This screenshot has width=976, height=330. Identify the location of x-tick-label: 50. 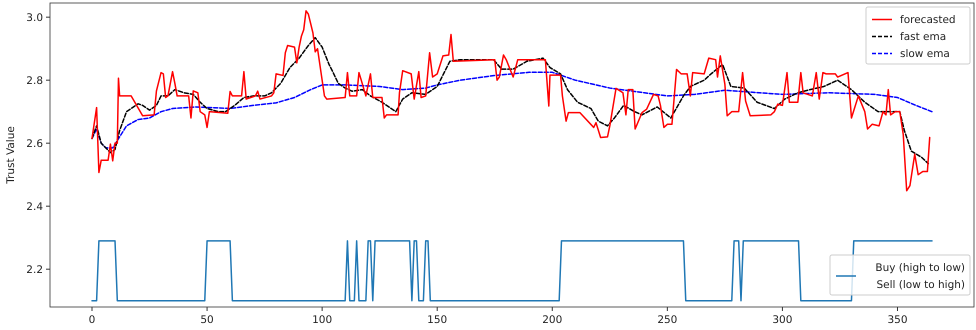
(207, 320).